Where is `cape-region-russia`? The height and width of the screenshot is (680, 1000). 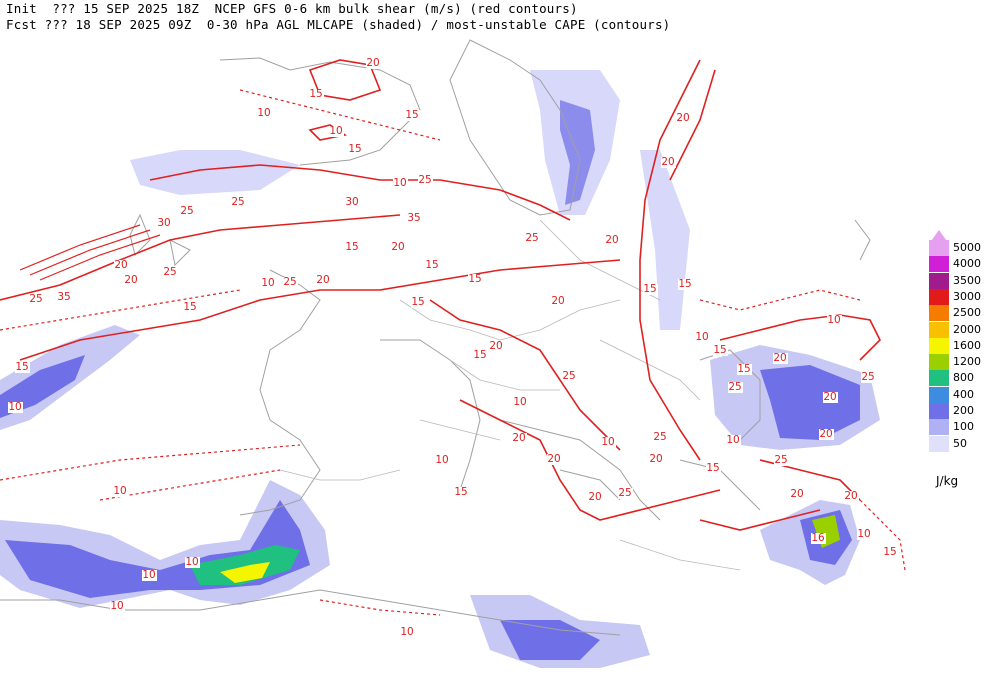
cape-region-russia is located at coordinates (665, 240).